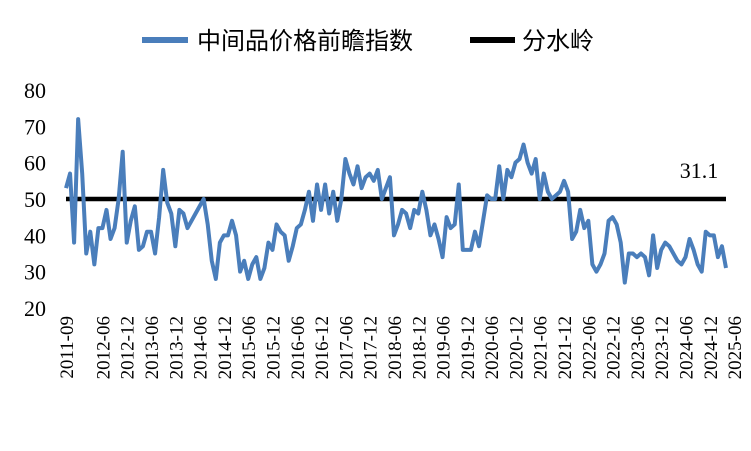 The width and height of the screenshot is (751, 451). Describe the element at coordinates (558, 41) in the screenshot. I see `legend-label-watershed: 分水岭` at that location.